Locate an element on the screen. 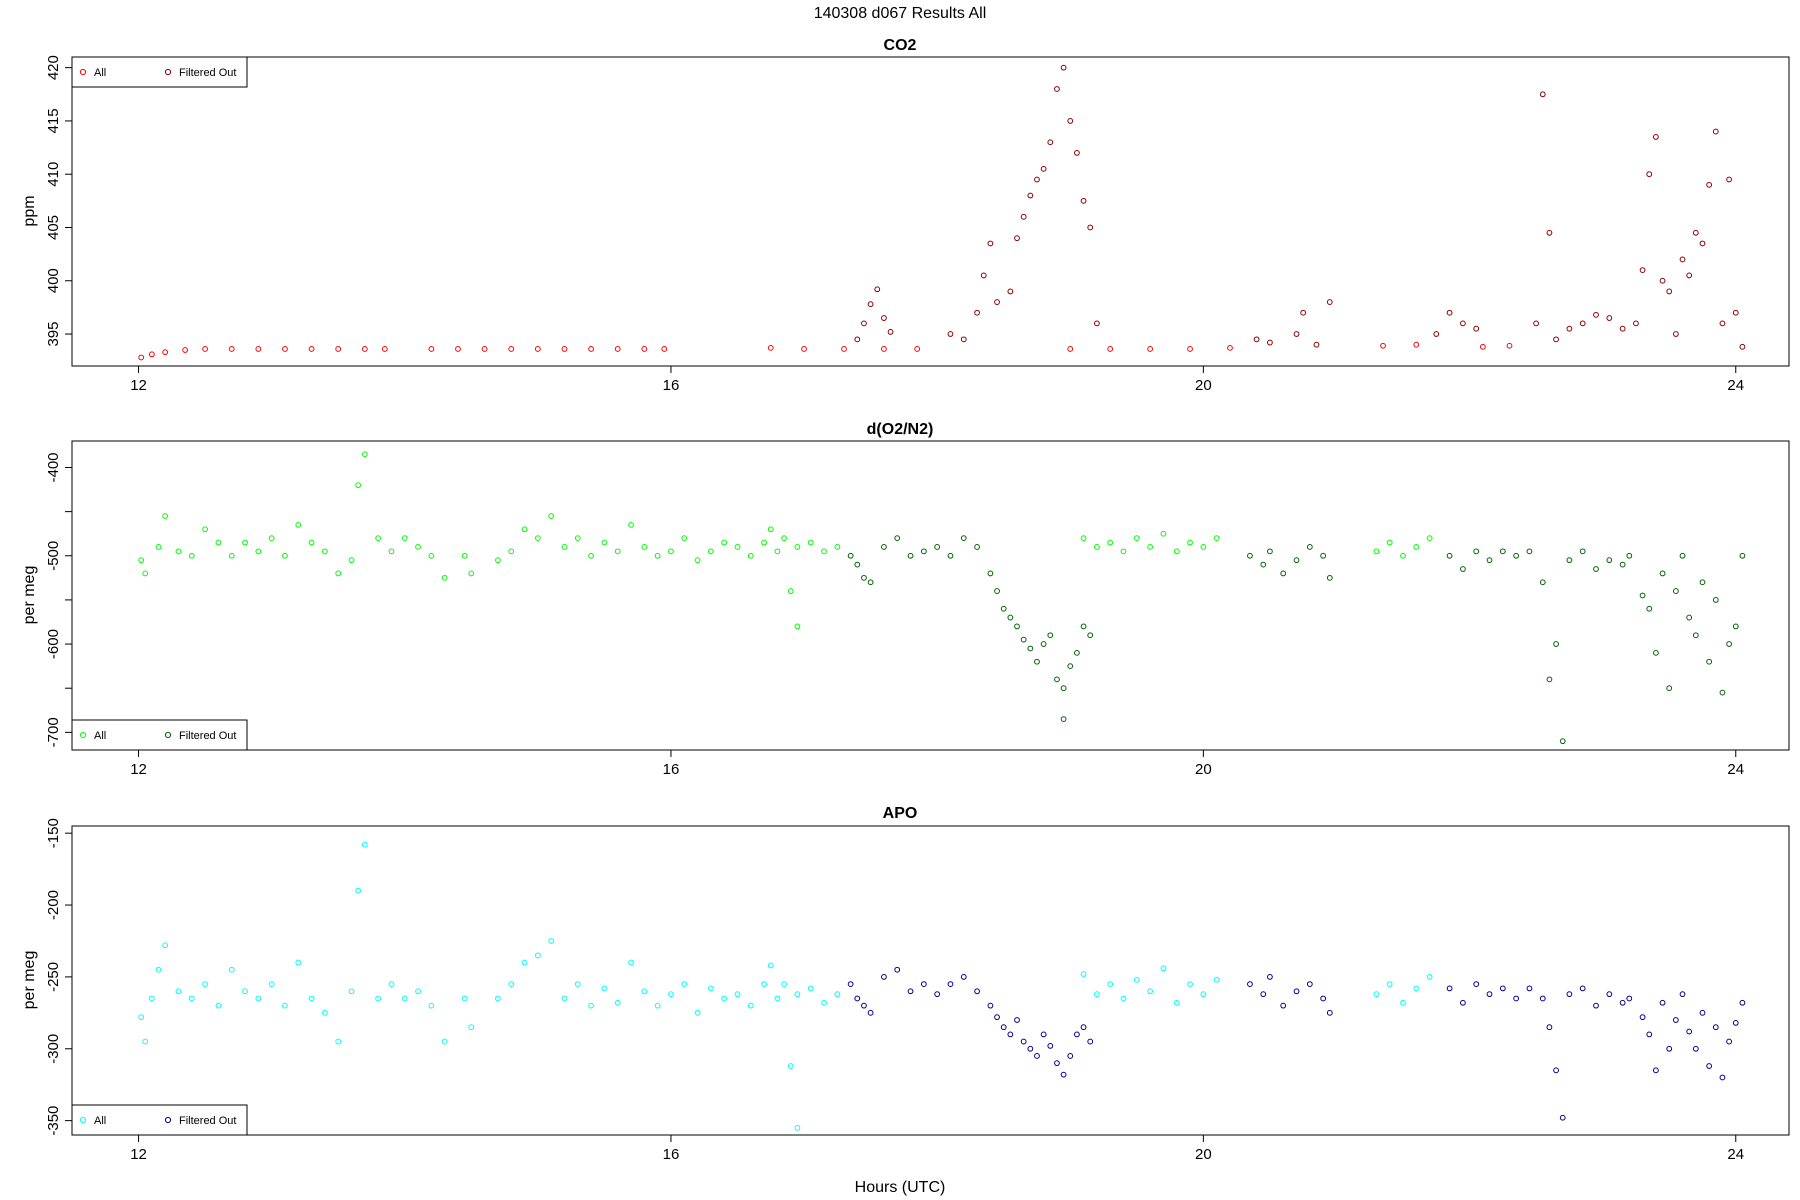  o2n2-y-tick-label: -700 is located at coordinates (53, 732).